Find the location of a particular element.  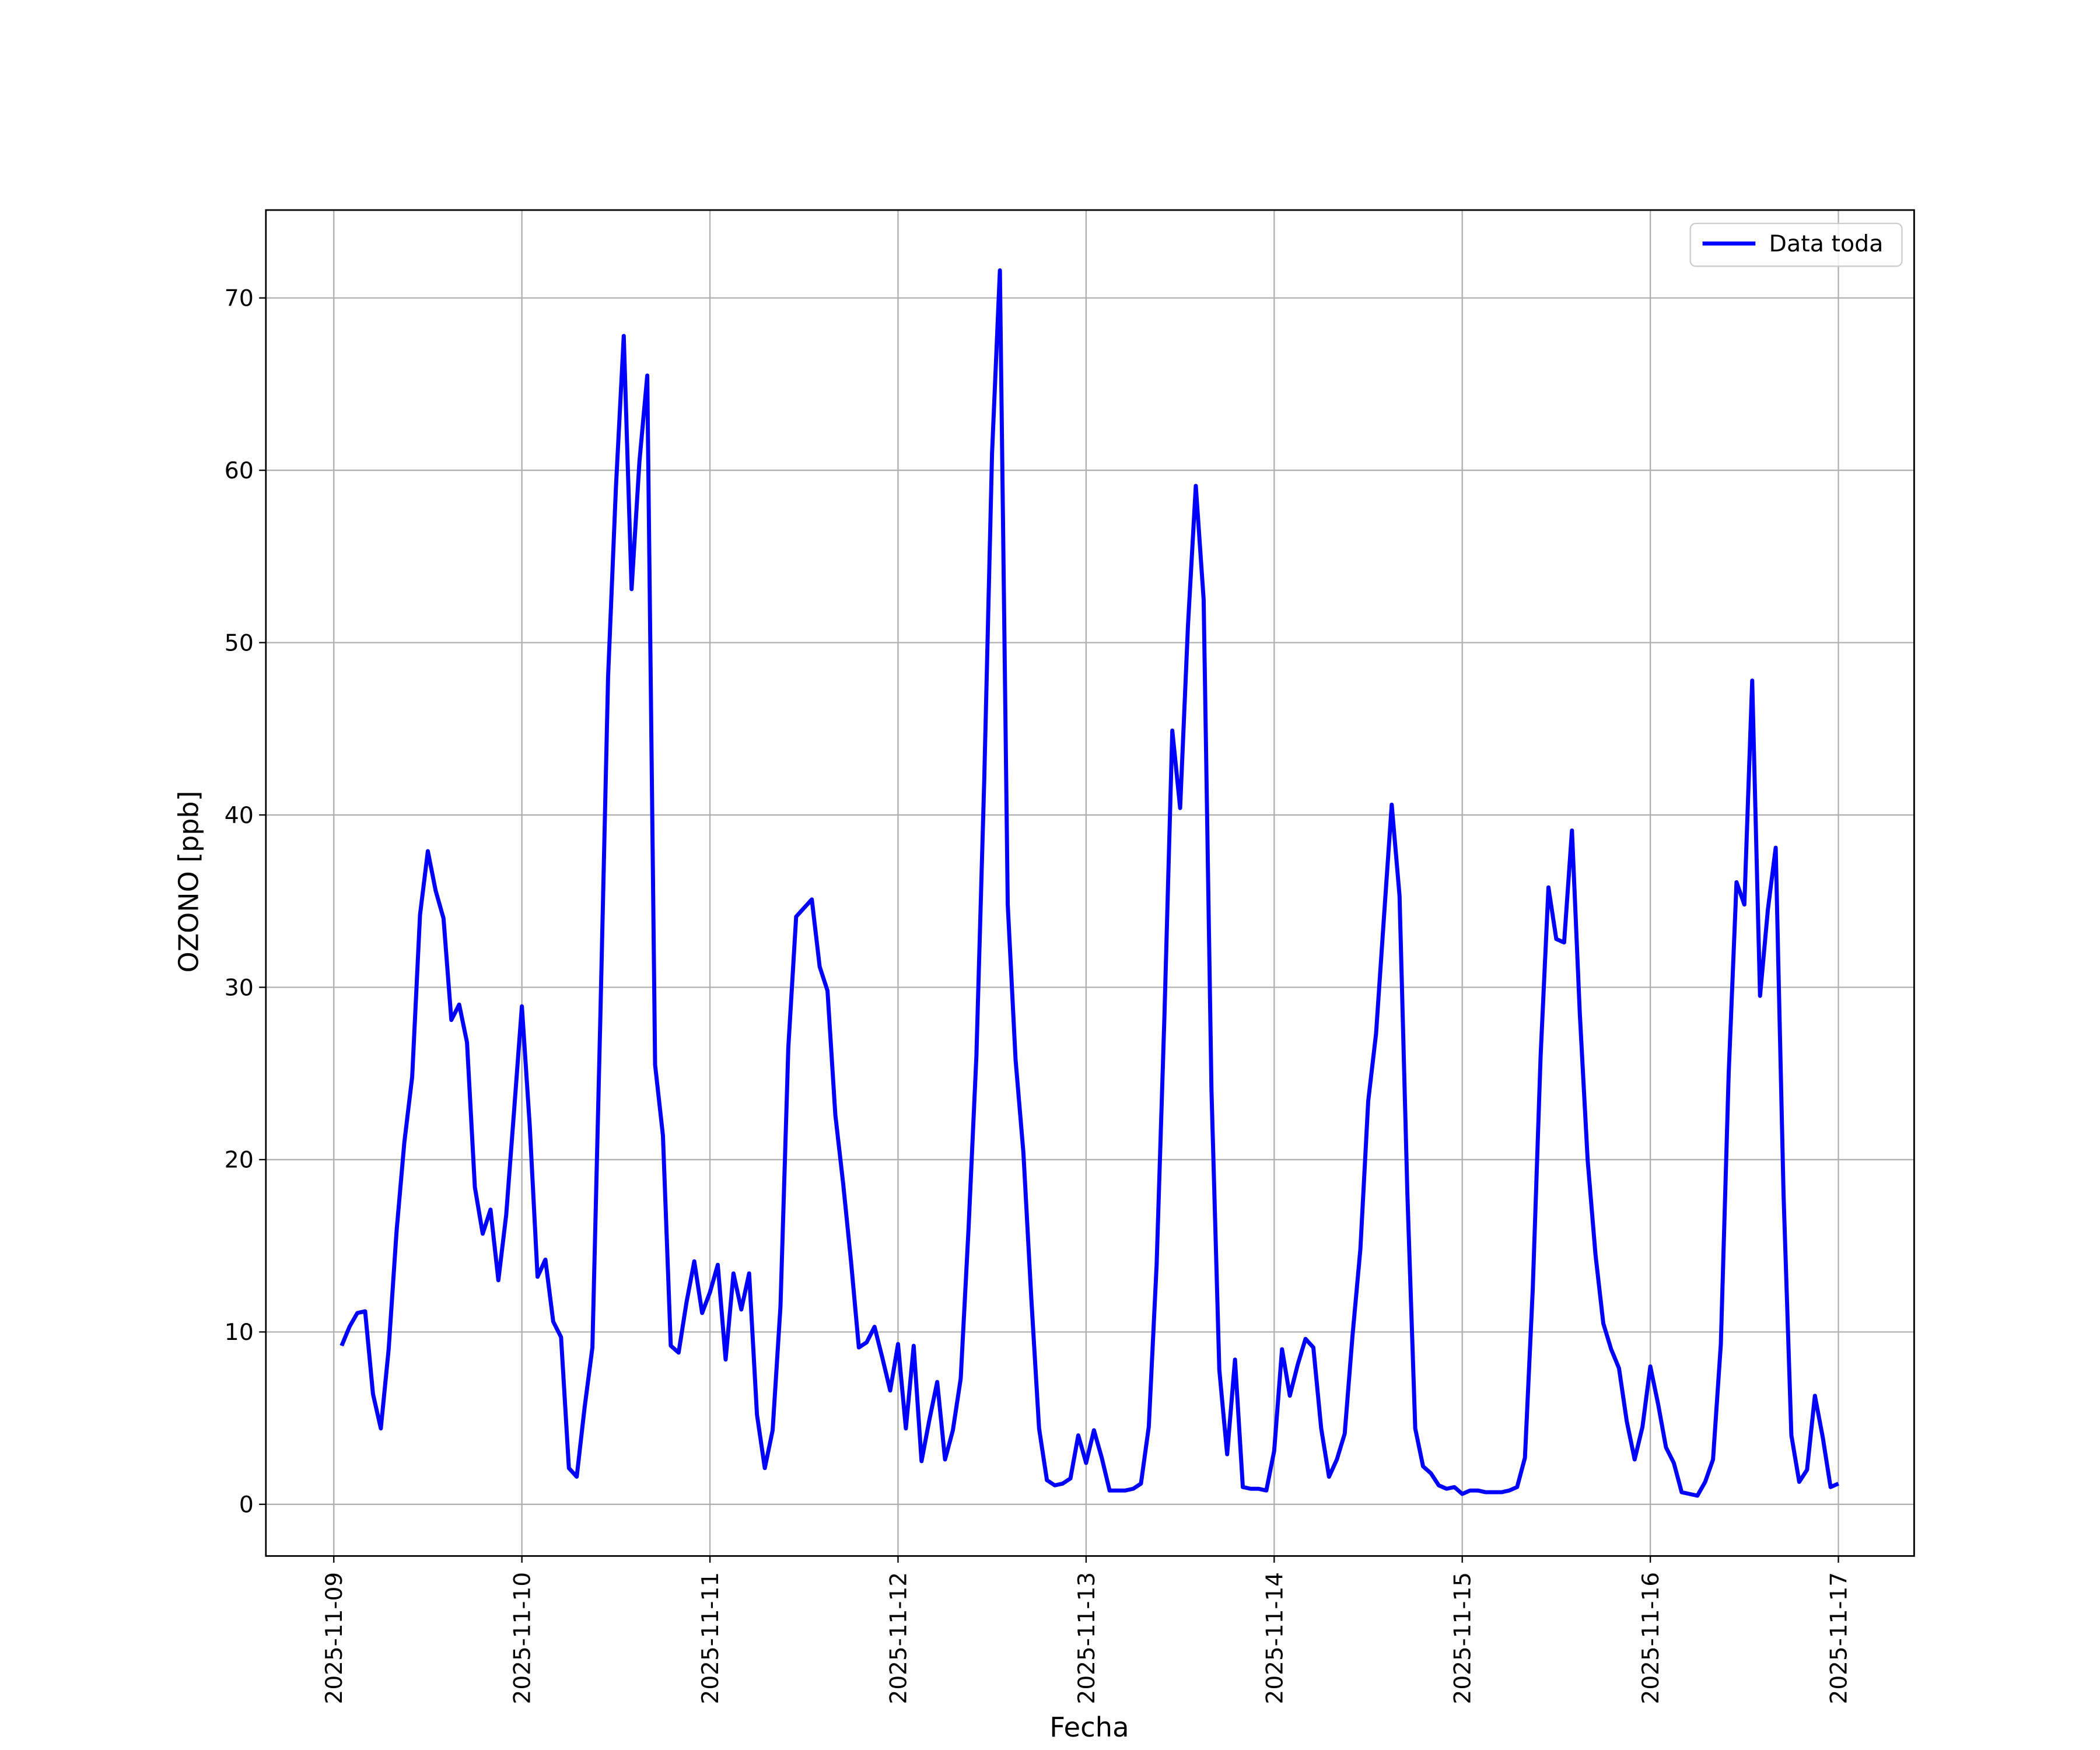

y-tick-label: 0 is located at coordinates (246, 1505).